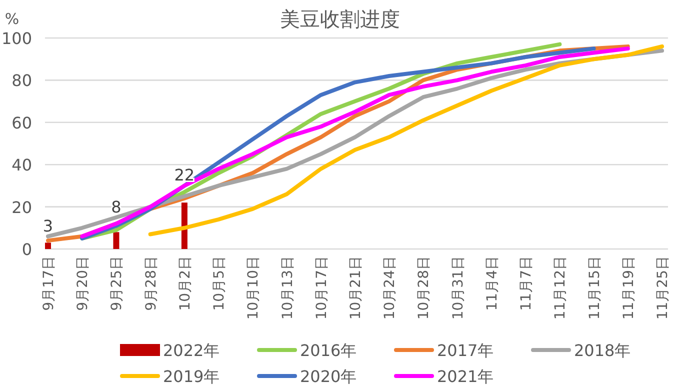 Image resolution: width=680 pixels, height=389 pixels. I want to click on y-tick-label: 20, so click(22, 207).